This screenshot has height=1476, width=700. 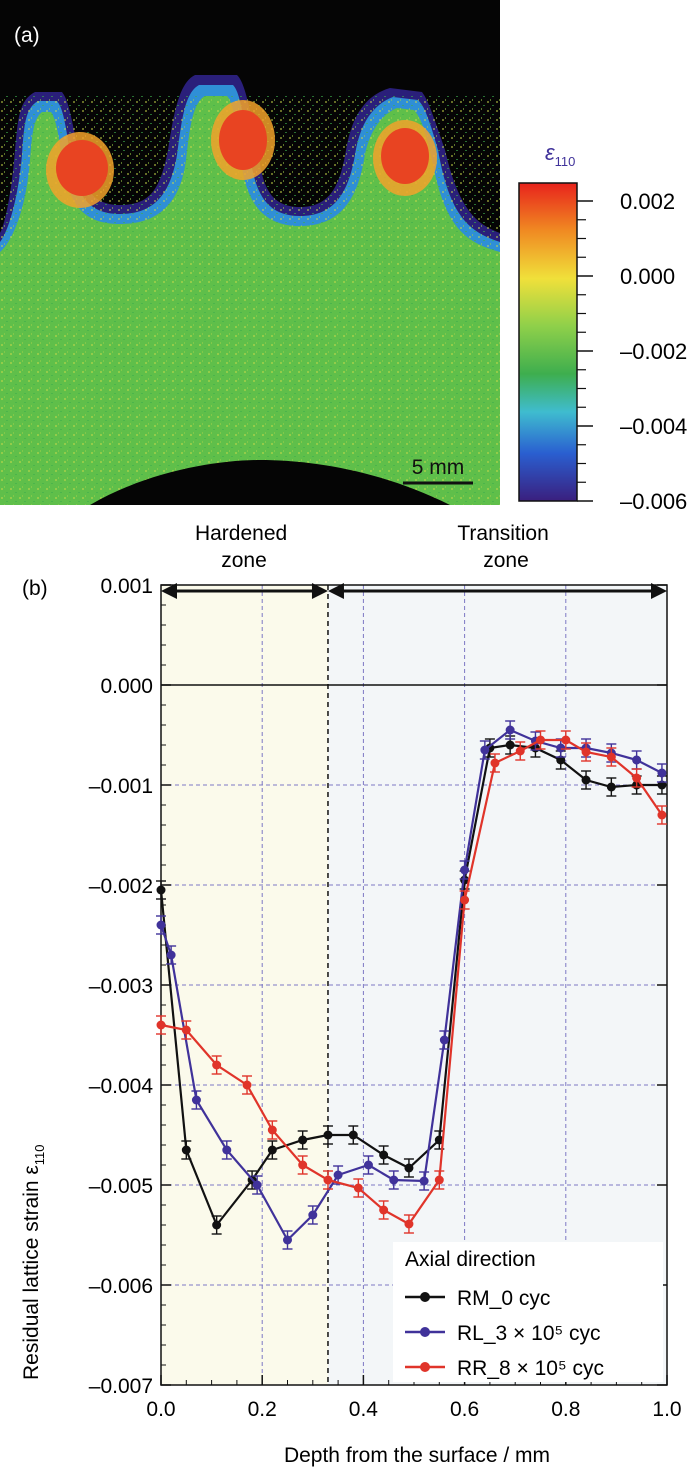 What do you see at coordinates (364, 1409) in the screenshot?
I see `x-tick-label: 0.4` at bounding box center [364, 1409].